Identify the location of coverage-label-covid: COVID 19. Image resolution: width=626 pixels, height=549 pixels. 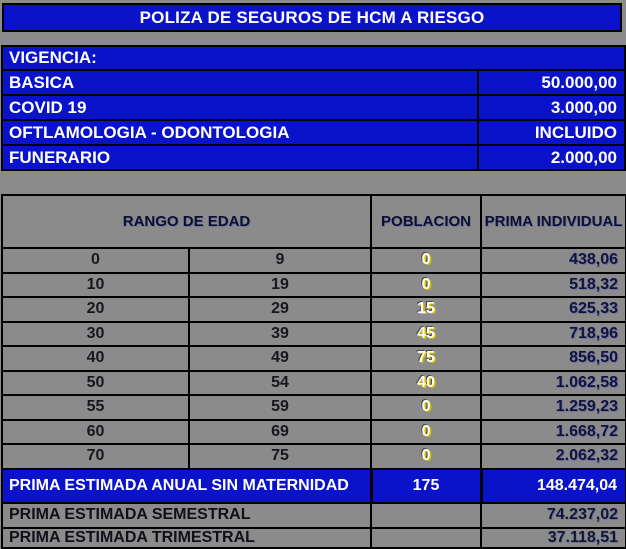
(240, 107).